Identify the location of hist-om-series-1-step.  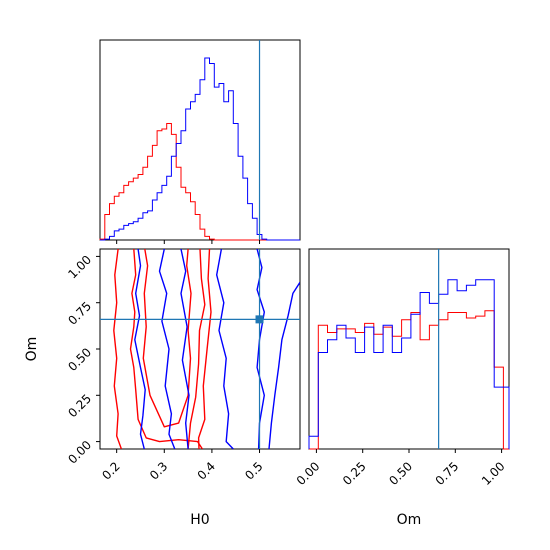
(409, 364).